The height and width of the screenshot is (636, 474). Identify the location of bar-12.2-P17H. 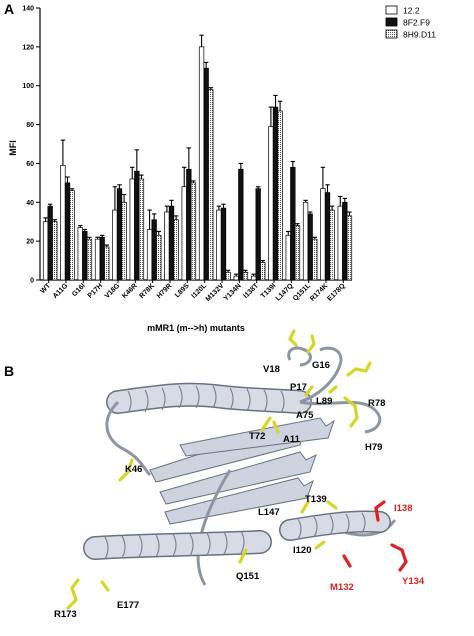
(97, 259).